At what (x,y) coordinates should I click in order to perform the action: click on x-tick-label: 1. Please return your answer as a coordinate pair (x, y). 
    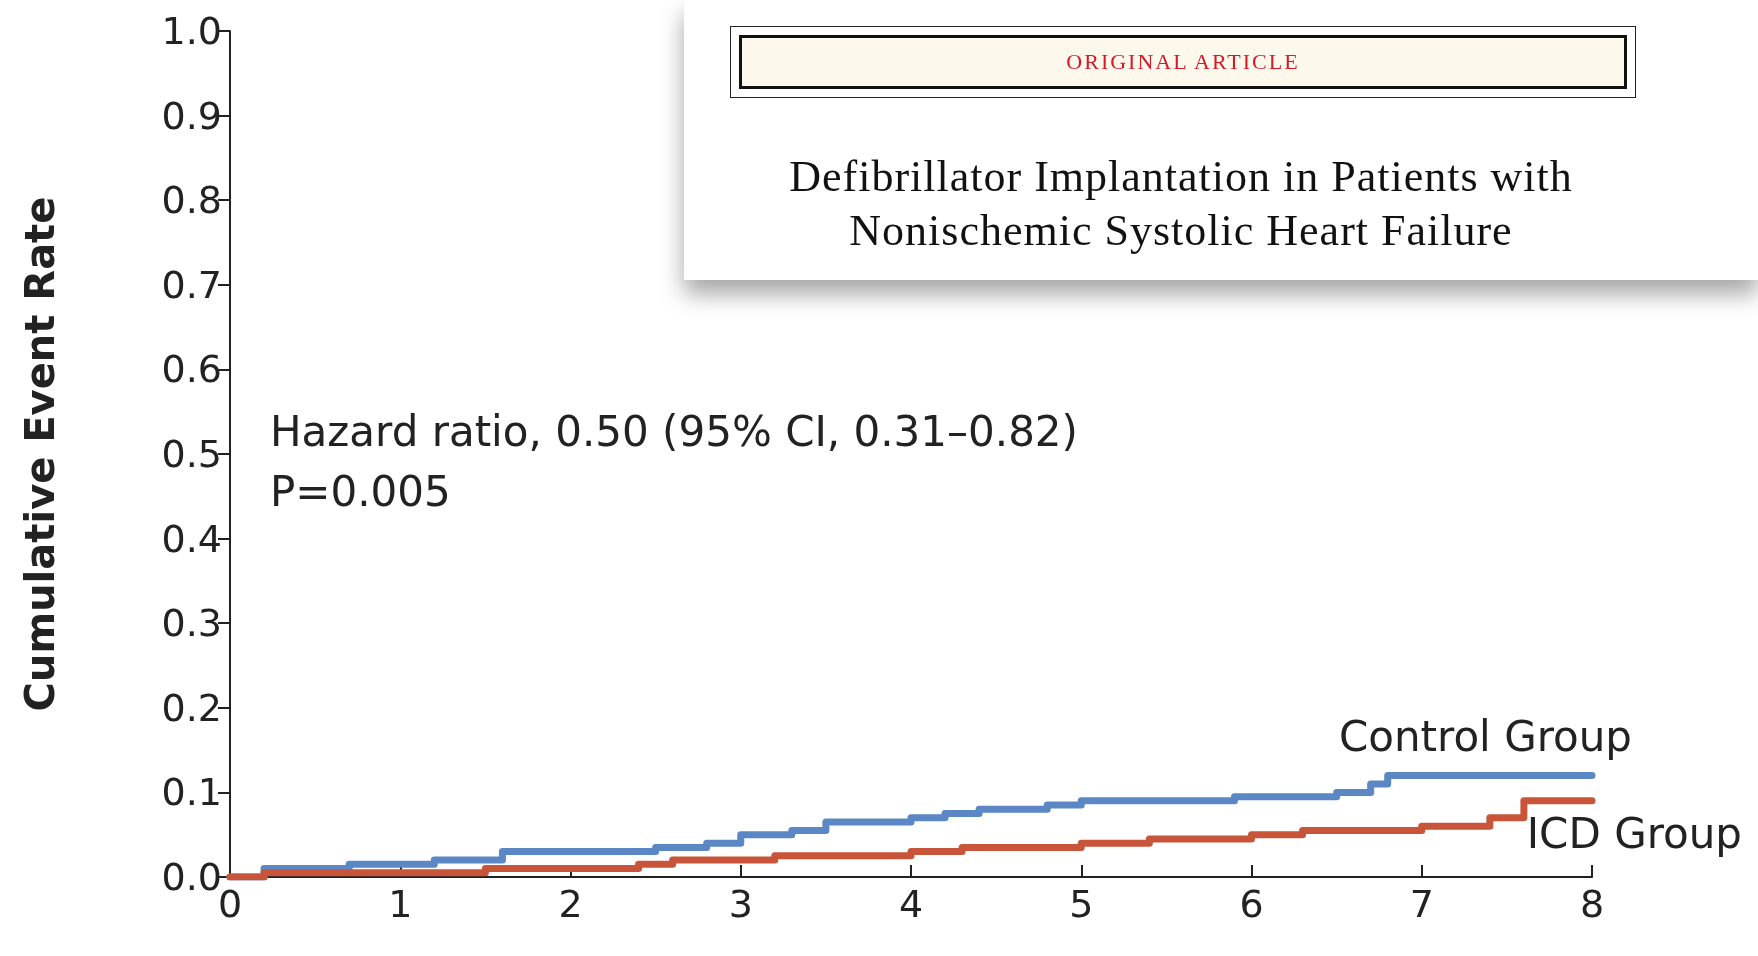
    Looking at the image, I should click on (400, 904).